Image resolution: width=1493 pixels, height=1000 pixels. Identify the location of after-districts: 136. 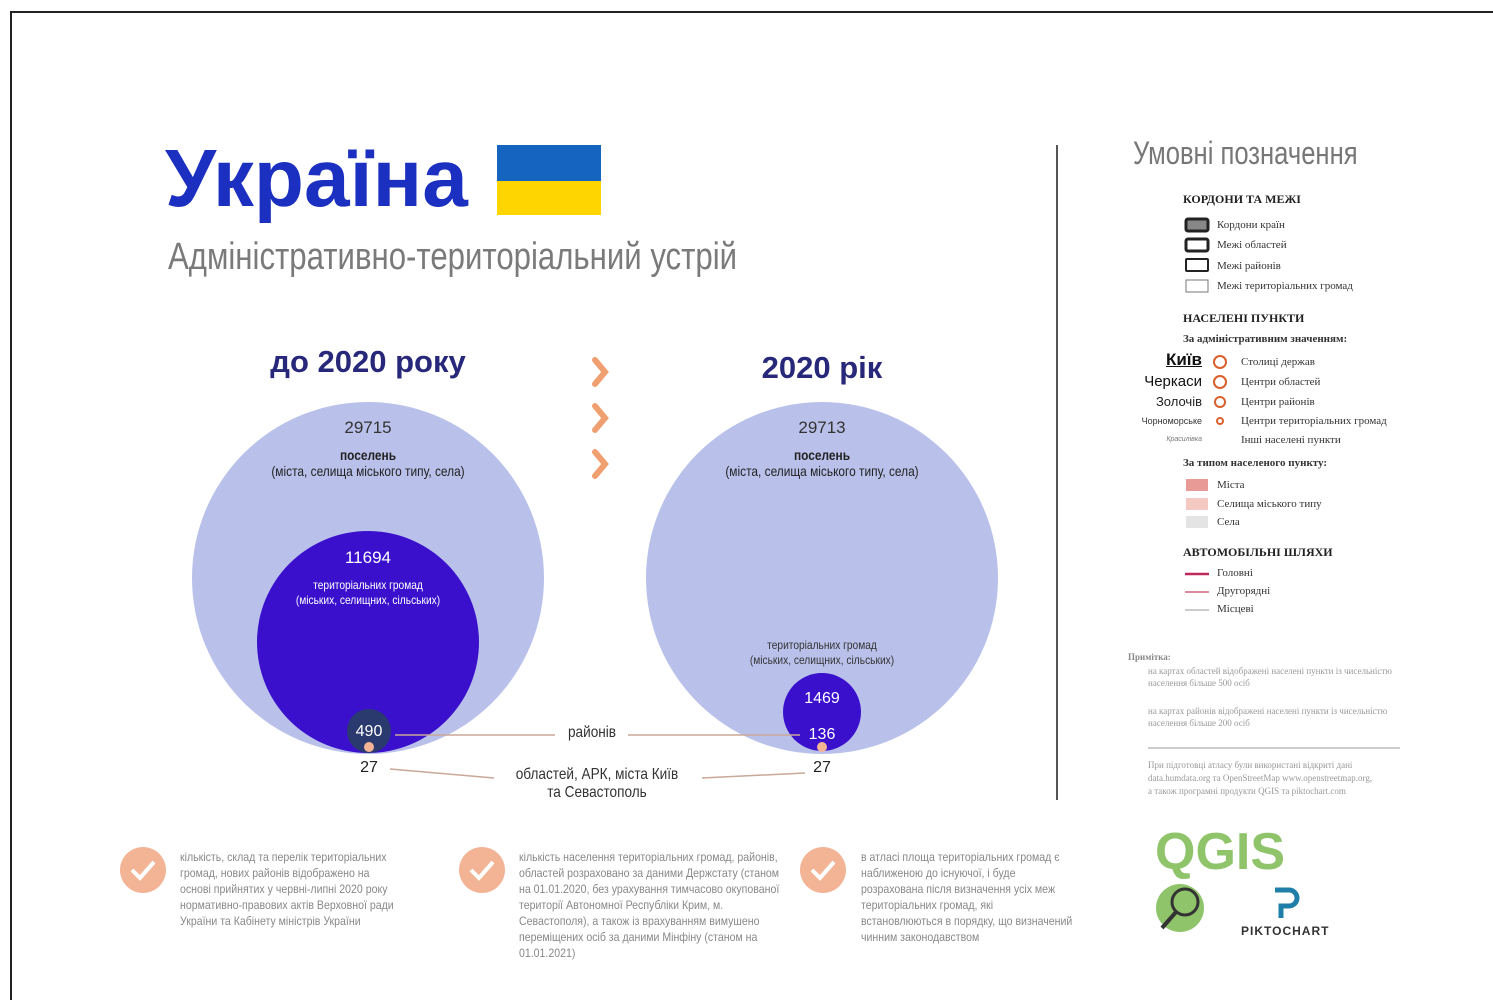
(822, 734).